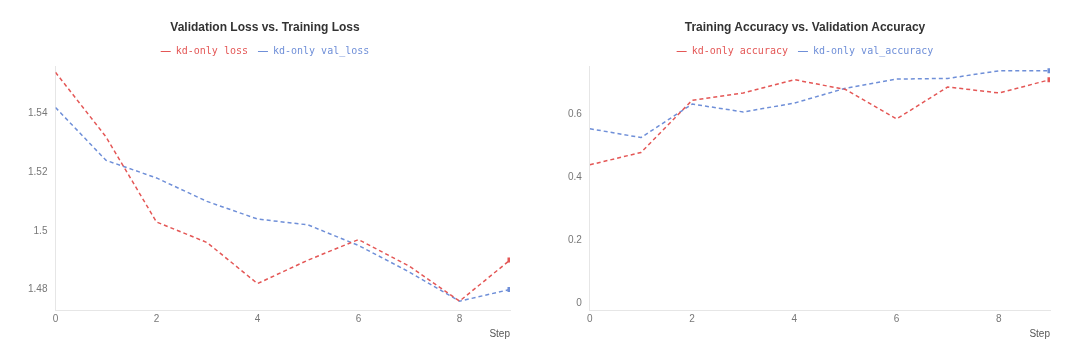 The width and height of the screenshot is (1080, 344). I want to click on y-tick-label: 0.6, so click(575, 113).